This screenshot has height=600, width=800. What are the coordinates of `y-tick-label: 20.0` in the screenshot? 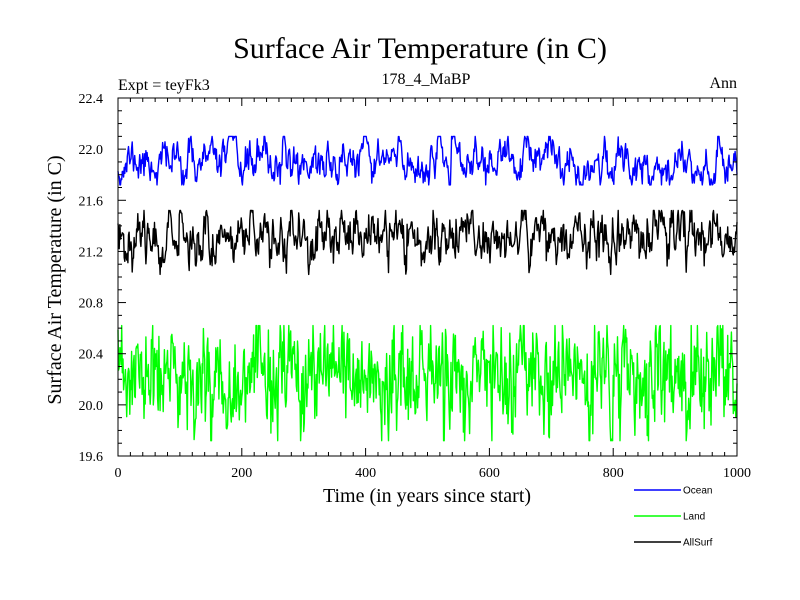 It's located at (91, 406).